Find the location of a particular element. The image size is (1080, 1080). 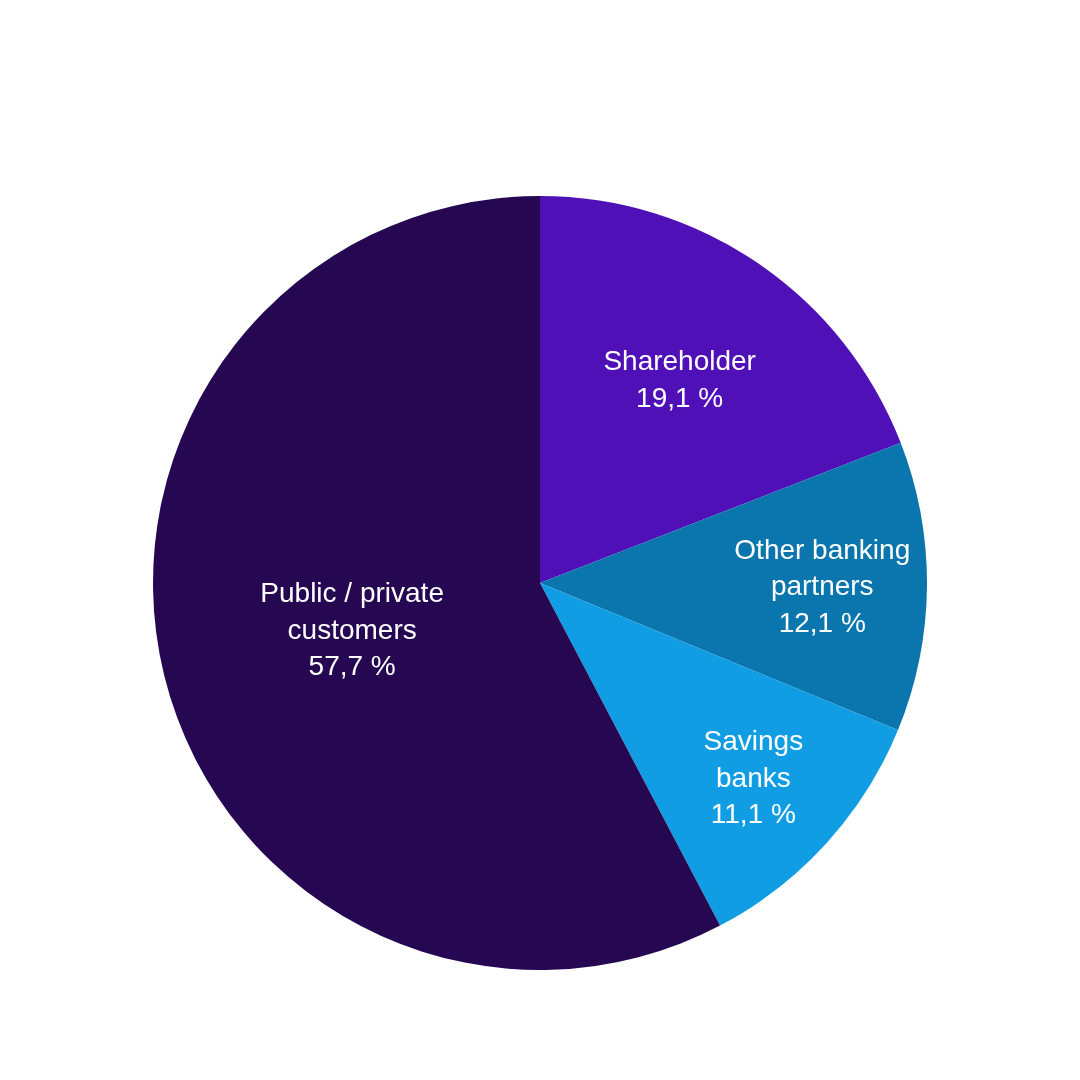

slice-label: Public / private customers is located at coordinates (352, 611).